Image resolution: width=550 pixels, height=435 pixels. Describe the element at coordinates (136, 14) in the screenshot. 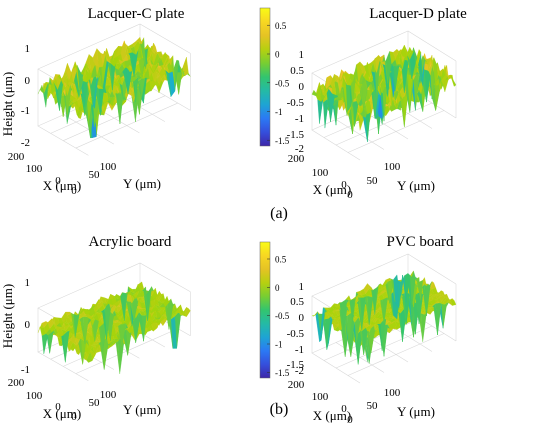

I see `plot-title: Lacquer-C plate` at that location.